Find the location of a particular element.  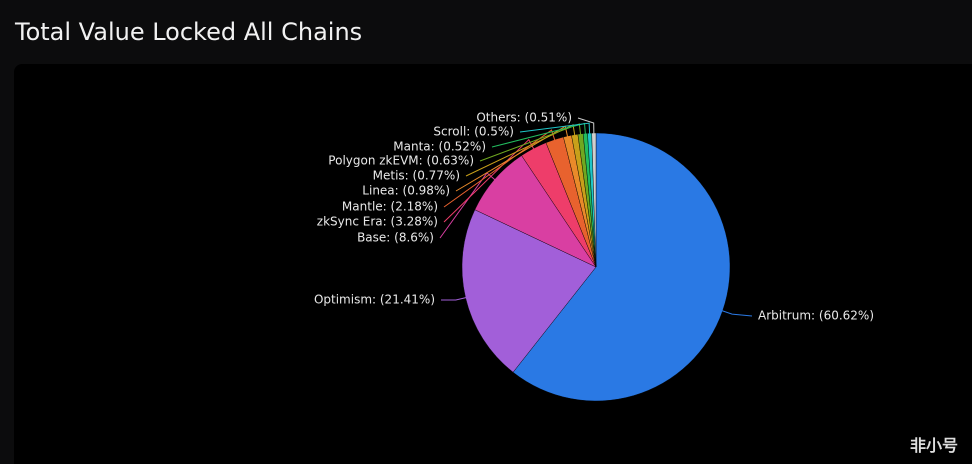

slice-label: Mantle: (2.18%) is located at coordinates (390, 207).